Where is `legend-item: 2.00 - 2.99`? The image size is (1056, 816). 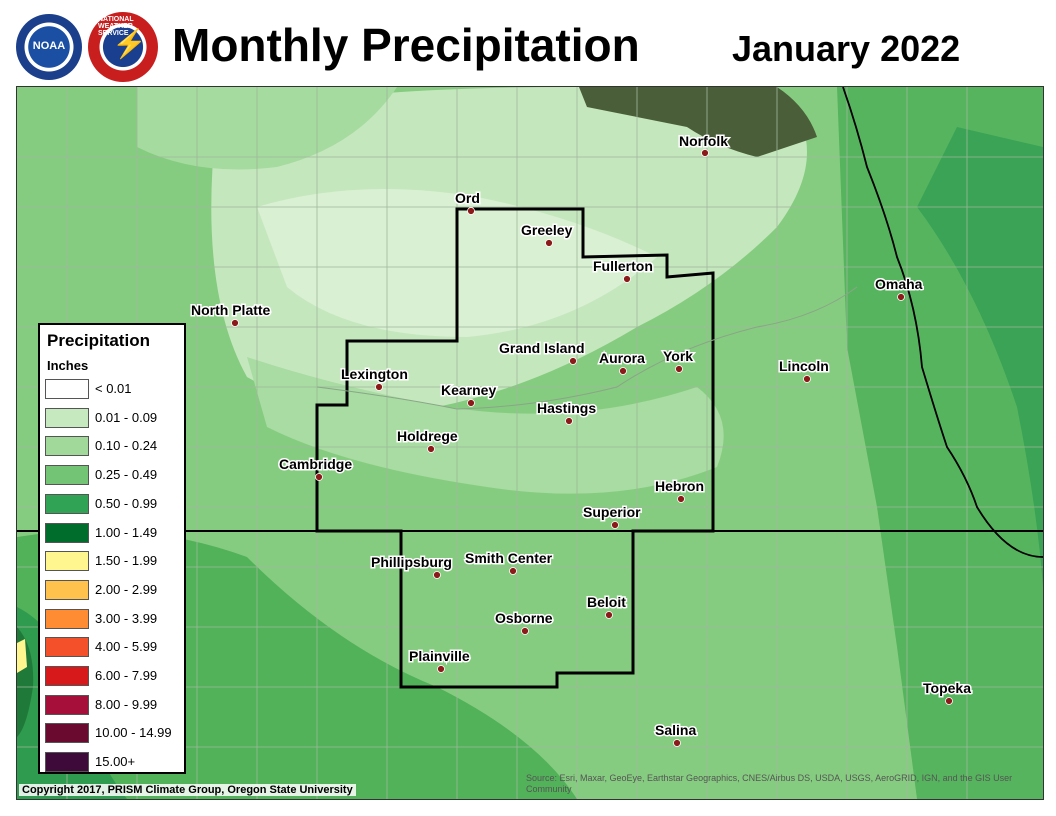
legend-item: 2.00 - 2.99 is located at coordinates (115, 590).